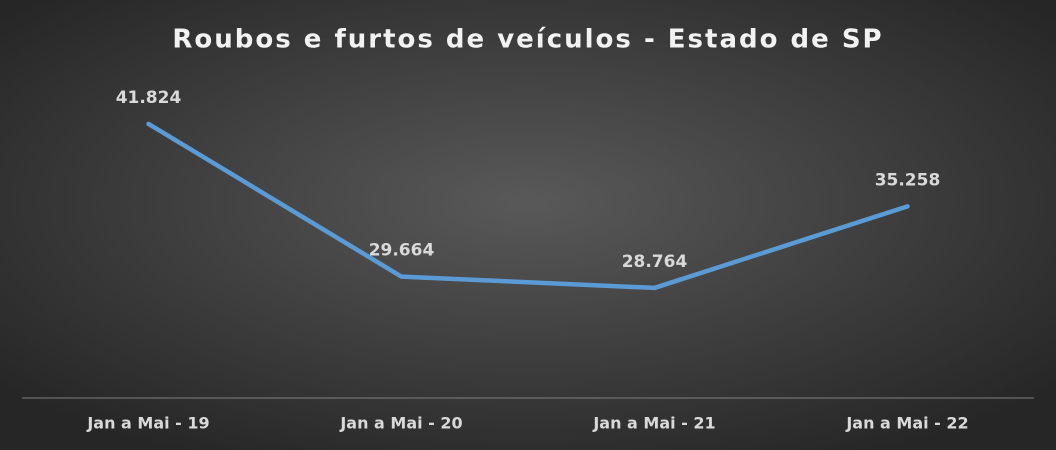 Image resolution: width=1056 pixels, height=450 pixels. Describe the element at coordinates (402, 251) in the screenshot. I see `data-label: 29.664` at that location.